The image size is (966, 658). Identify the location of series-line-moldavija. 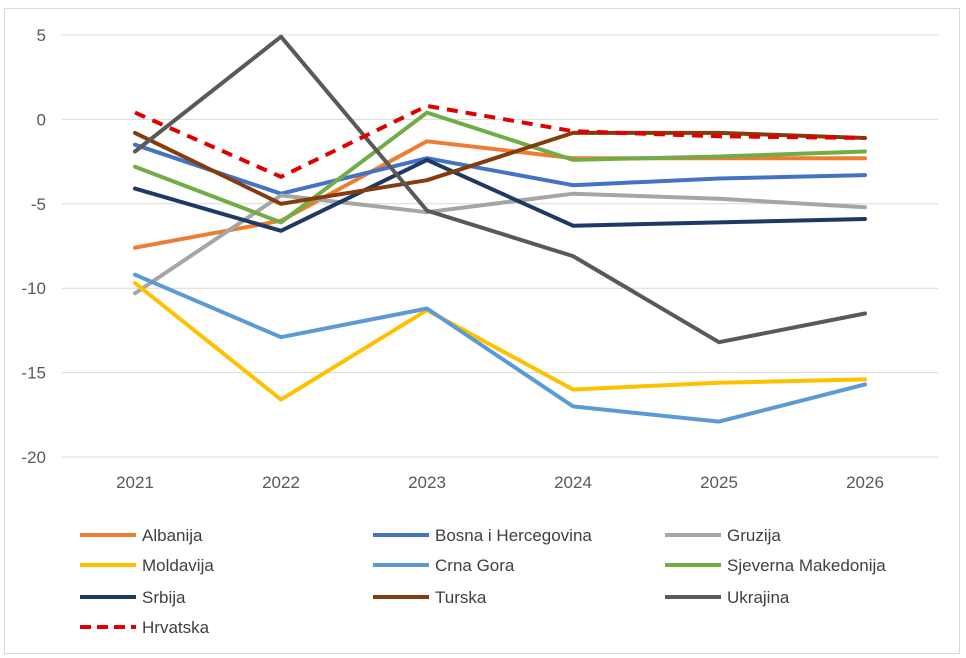
(500, 341).